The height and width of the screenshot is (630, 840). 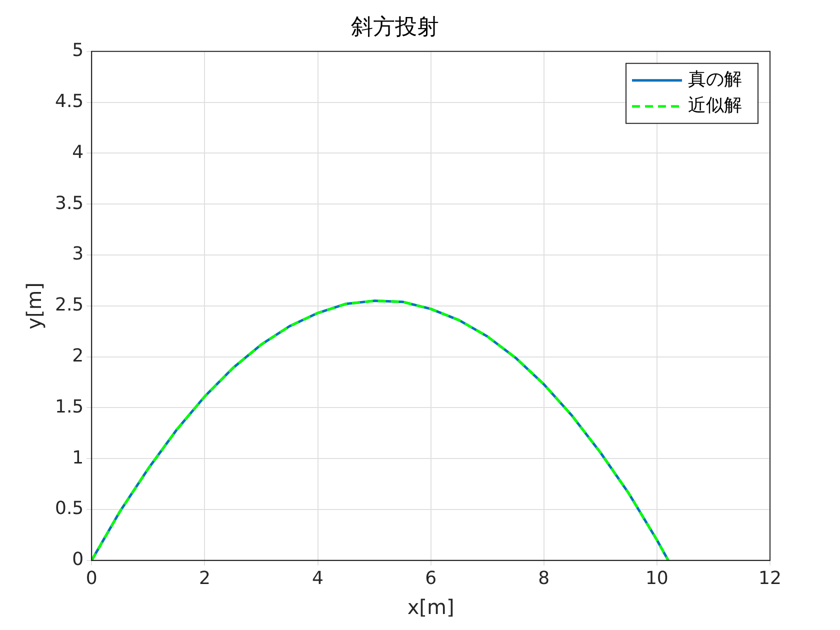 I want to click on y-tick-label: 2, so click(x=78, y=355).